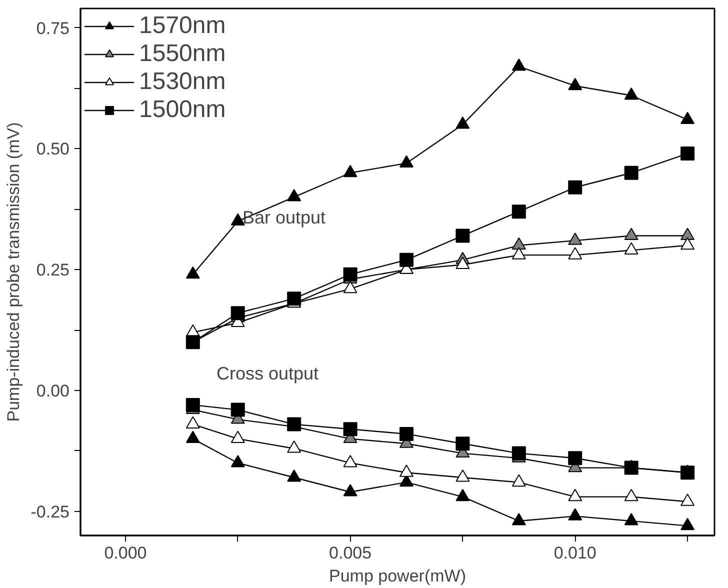  What do you see at coordinates (125, 553) in the screenshot?
I see `x-tick-label: 0.000` at bounding box center [125, 553].